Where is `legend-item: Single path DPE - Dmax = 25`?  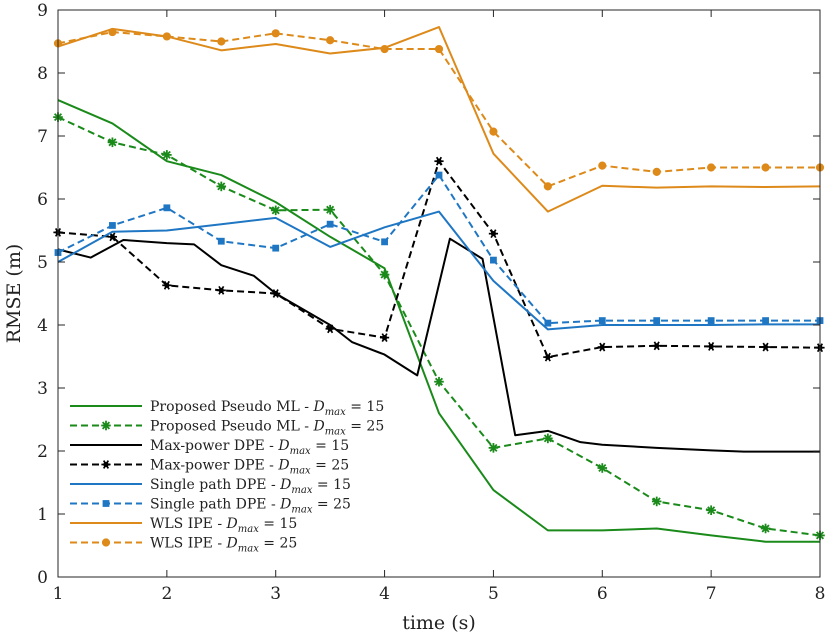
legend-item: Single path DPE - Dmax = 25 is located at coordinates (210, 506).